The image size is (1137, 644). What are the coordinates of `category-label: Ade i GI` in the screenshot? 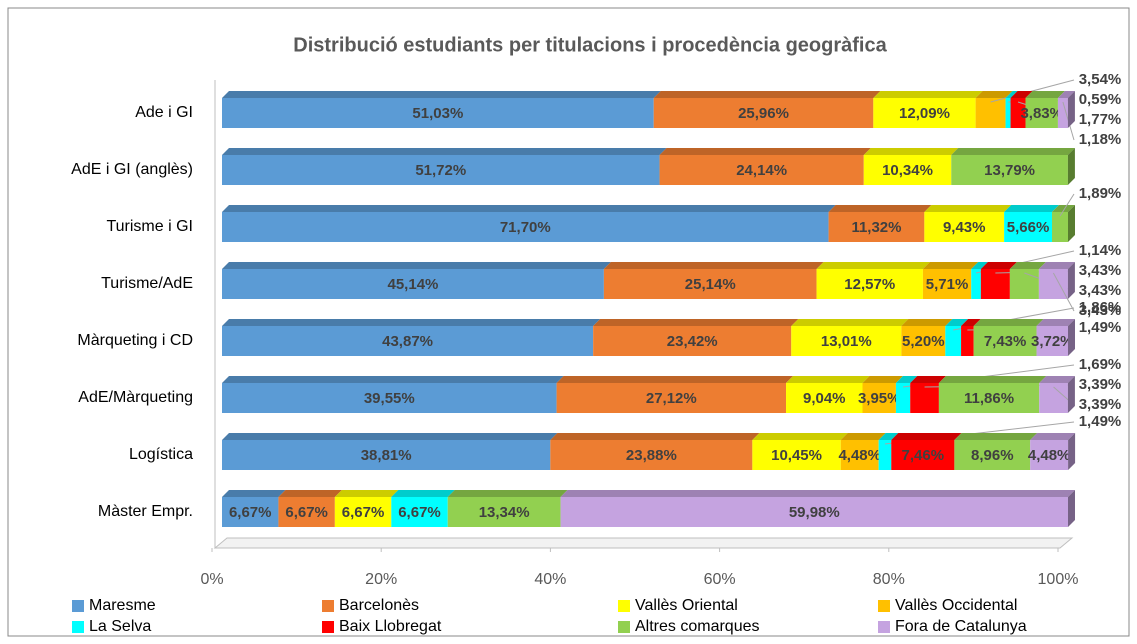 It's located at (164, 112).